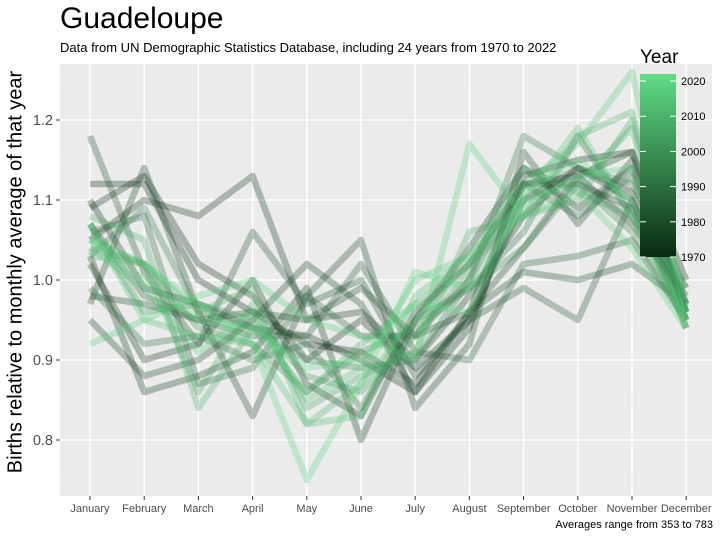 The width and height of the screenshot is (720, 540). Describe the element at coordinates (306, 509) in the screenshot. I see `x-tick-label: May` at that location.